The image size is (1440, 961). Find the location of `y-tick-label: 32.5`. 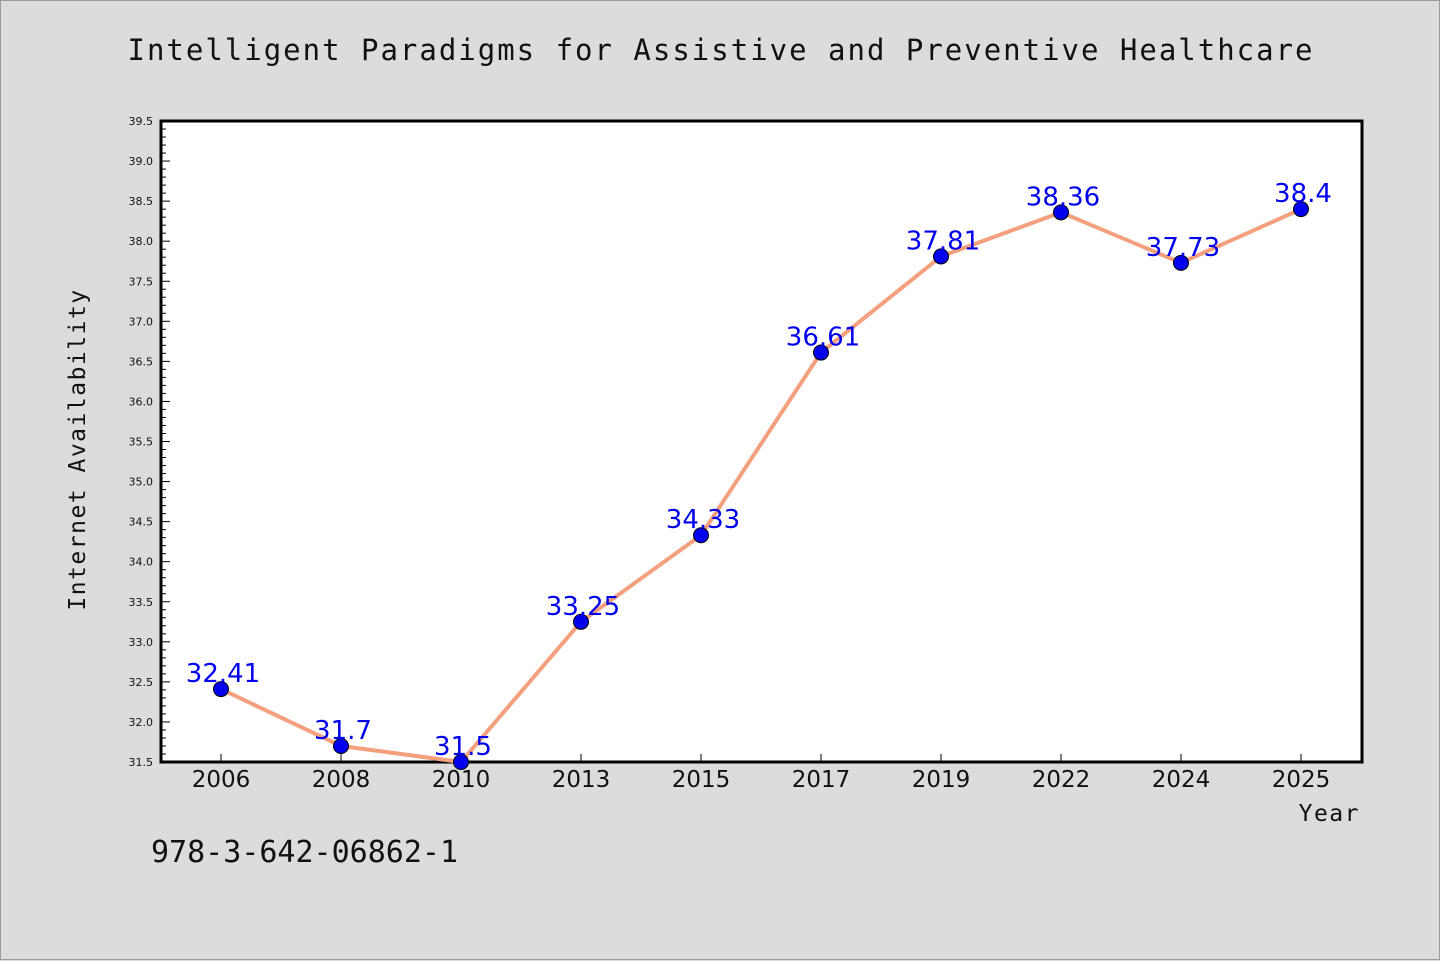

y-tick-label: 32.5 is located at coordinates (141, 682).